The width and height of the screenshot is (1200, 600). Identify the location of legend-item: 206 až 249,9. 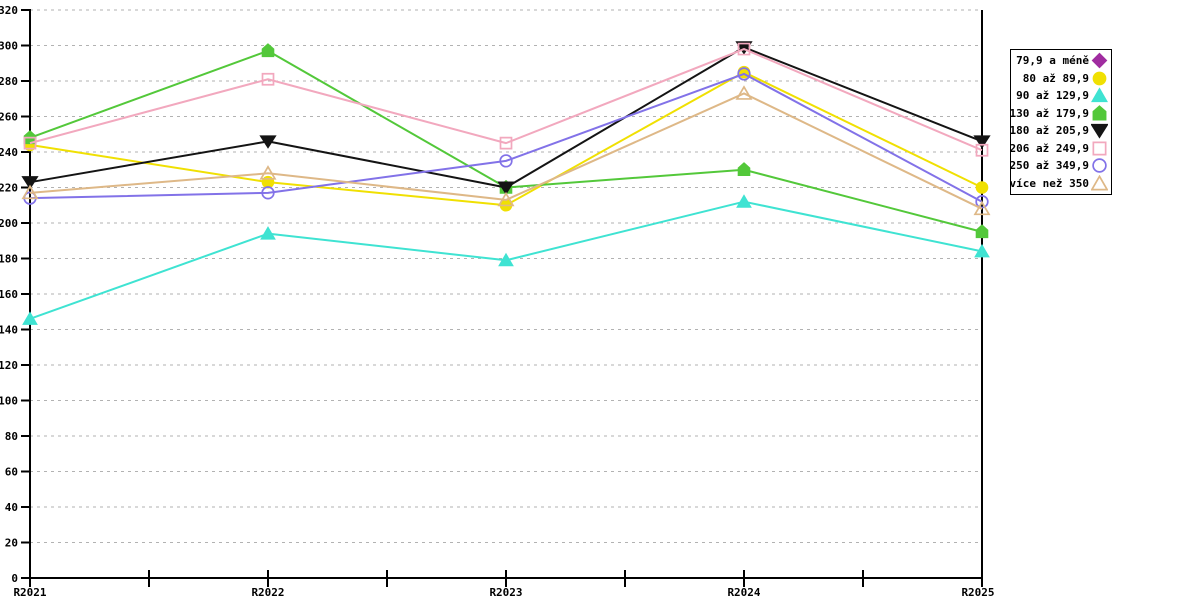
(1058, 148).